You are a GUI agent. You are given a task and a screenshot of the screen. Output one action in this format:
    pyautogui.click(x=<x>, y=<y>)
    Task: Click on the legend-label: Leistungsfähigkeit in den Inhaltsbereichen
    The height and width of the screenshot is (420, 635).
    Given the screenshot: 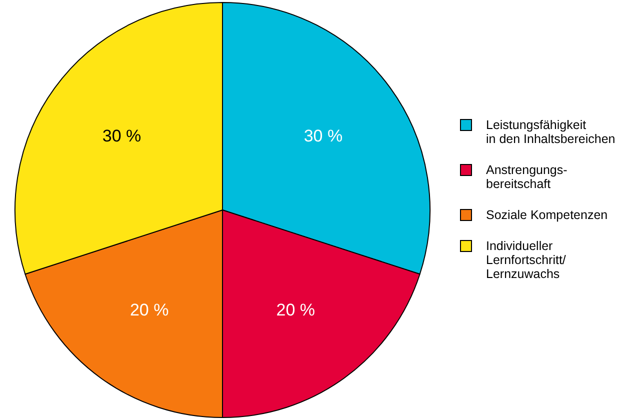 What is the action you would take?
    pyautogui.click(x=551, y=132)
    